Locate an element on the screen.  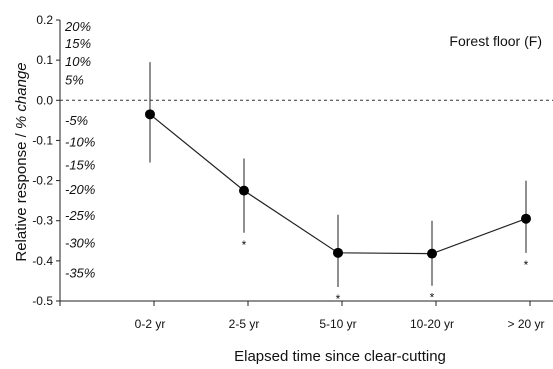
percent-tick-label: 5% is located at coordinates (74, 80).